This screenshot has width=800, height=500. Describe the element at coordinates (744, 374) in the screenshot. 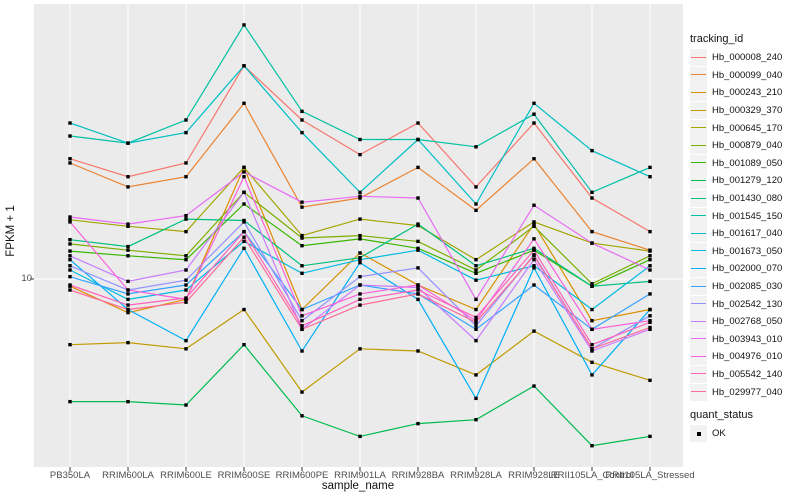

I see `legend-entry-Hb_005542_140: Hb_005542_140` at that location.